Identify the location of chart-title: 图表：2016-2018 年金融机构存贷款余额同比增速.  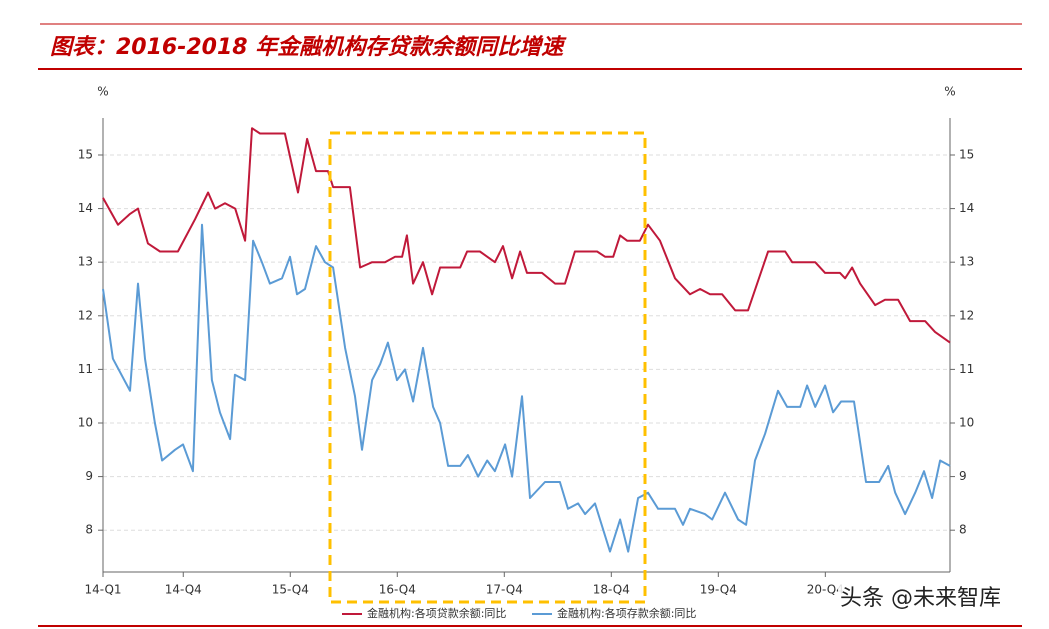
(308, 47).